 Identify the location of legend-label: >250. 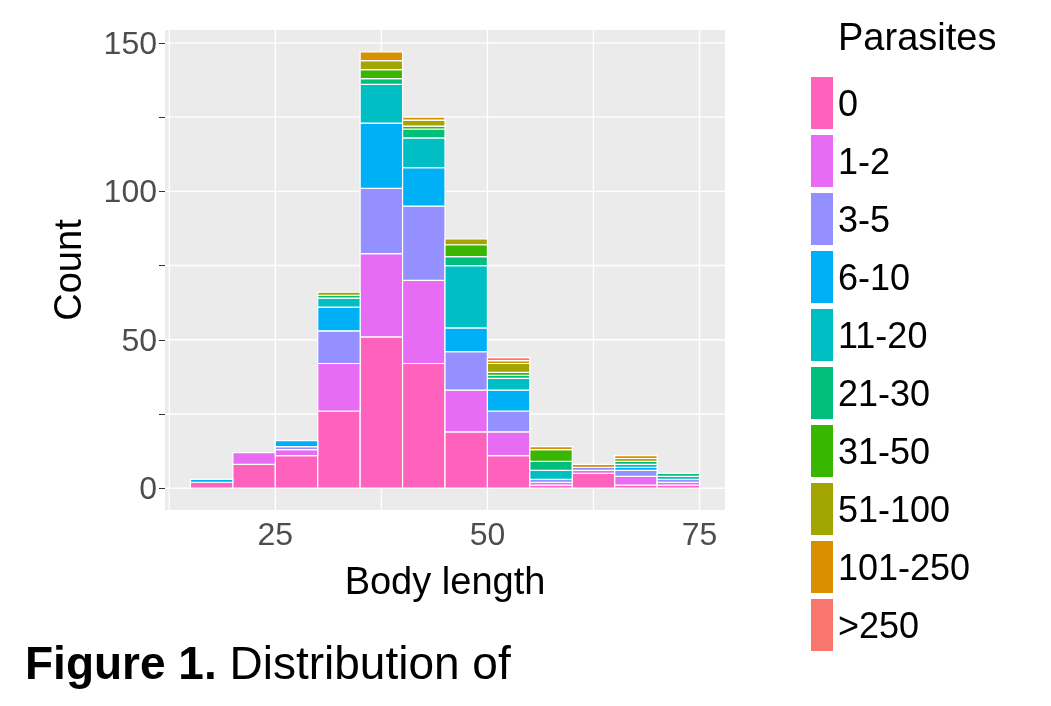
(879, 625).